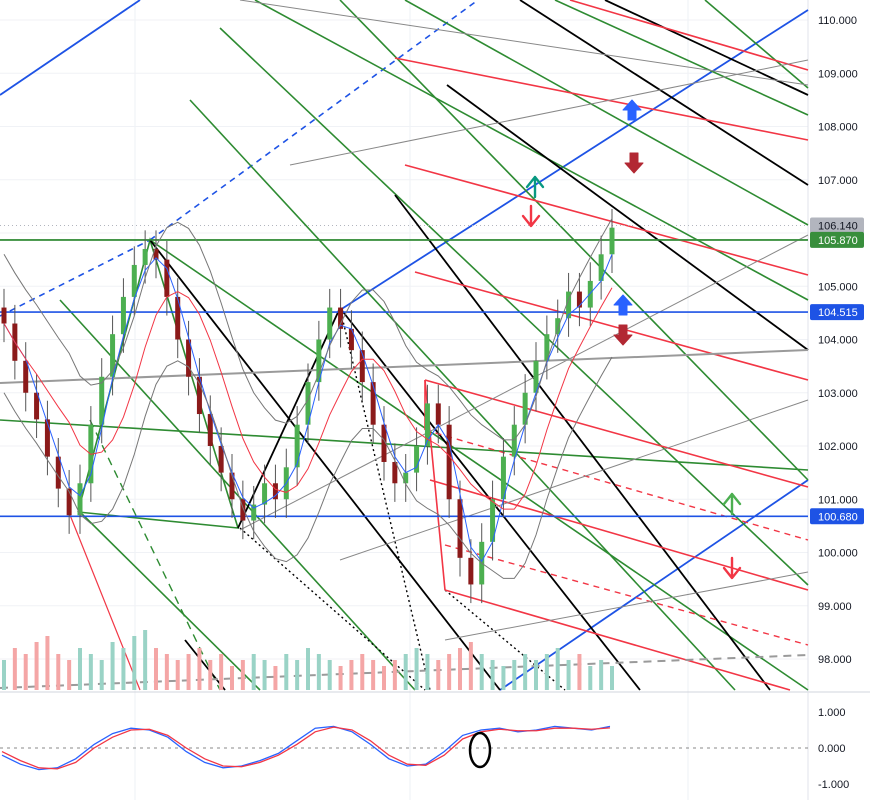 The height and width of the screenshot is (802, 870). Describe the element at coordinates (838, 287) in the screenshot. I see `y-axis-tick-label: 105.000` at that location.